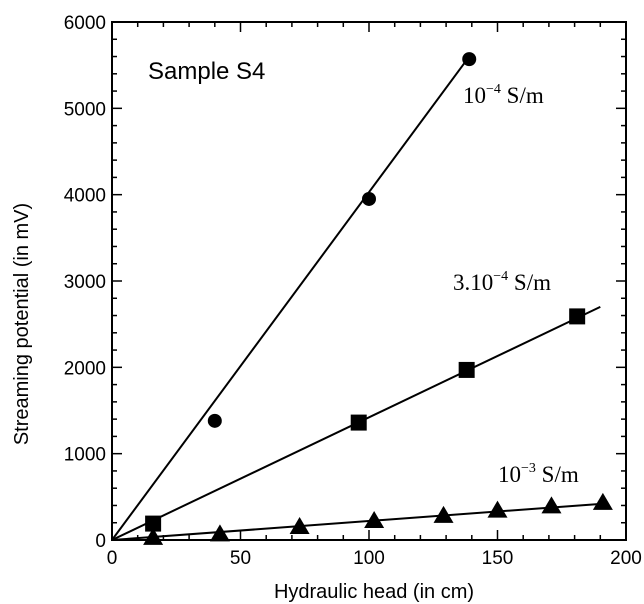 The height and width of the screenshot is (604, 644). Describe the element at coordinates (357, 521) in the screenshot. I see `fit-line-triangle` at that location.